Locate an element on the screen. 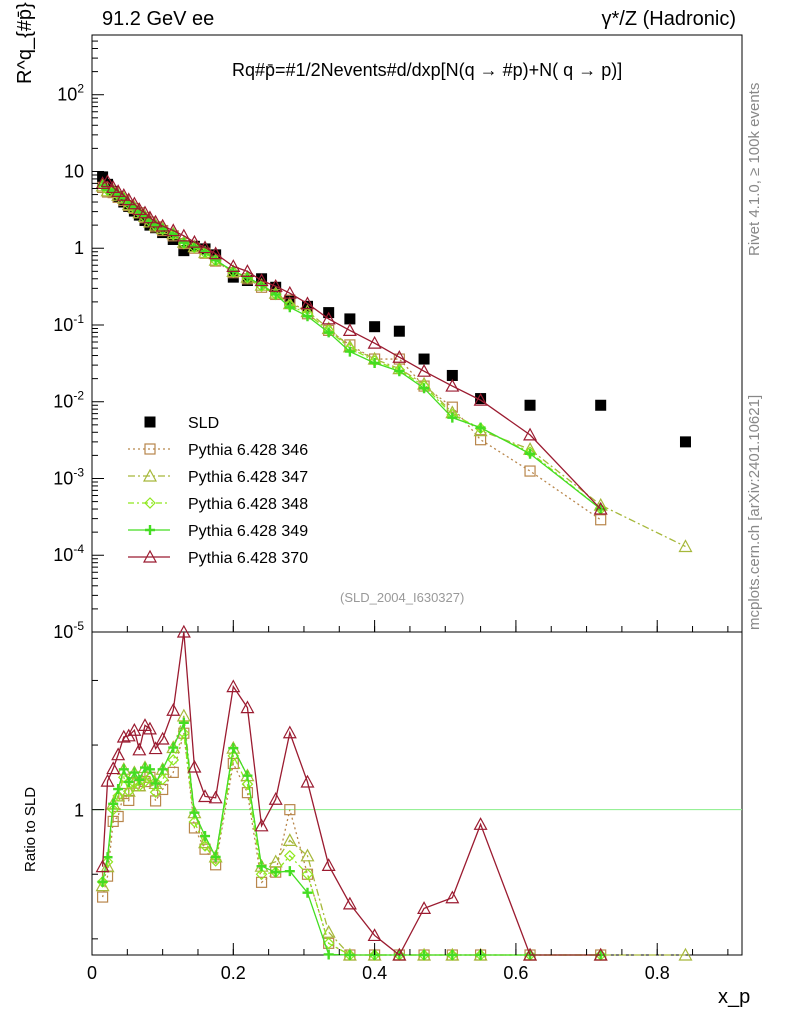  y-tick-label: 10⁻⁵ is located at coordinates (68, 630).